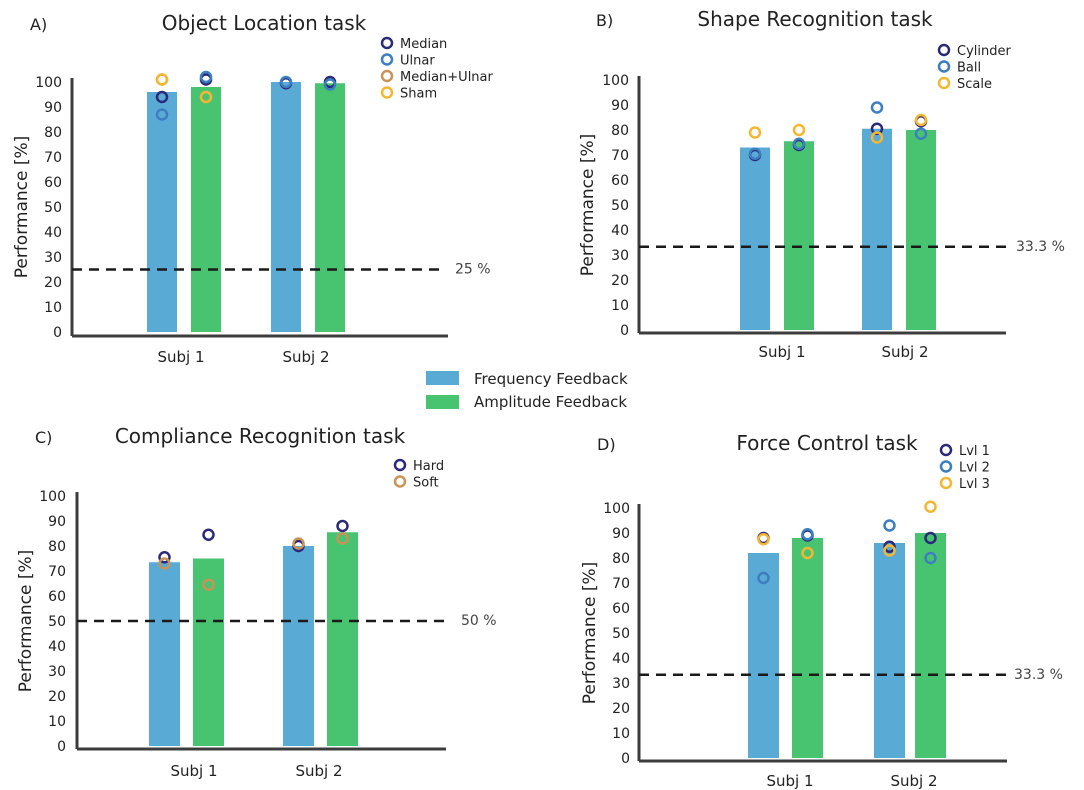 The height and width of the screenshot is (790, 1084). What do you see at coordinates (620, 106) in the screenshot?
I see `y-tick-label: 90` at bounding box center [620, 106].